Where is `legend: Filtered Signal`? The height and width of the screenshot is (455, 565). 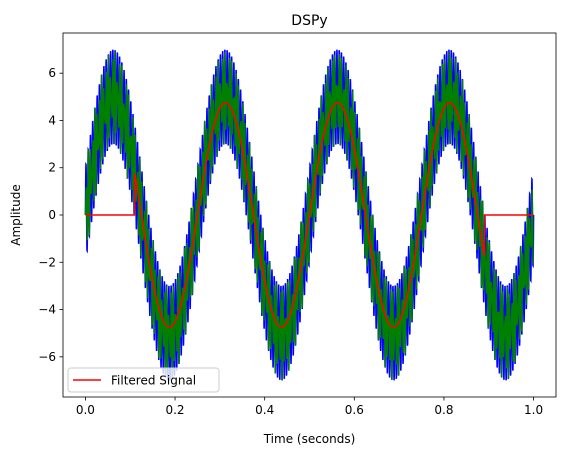
legend: Filtered Signal is located at coordinates (143, 380).